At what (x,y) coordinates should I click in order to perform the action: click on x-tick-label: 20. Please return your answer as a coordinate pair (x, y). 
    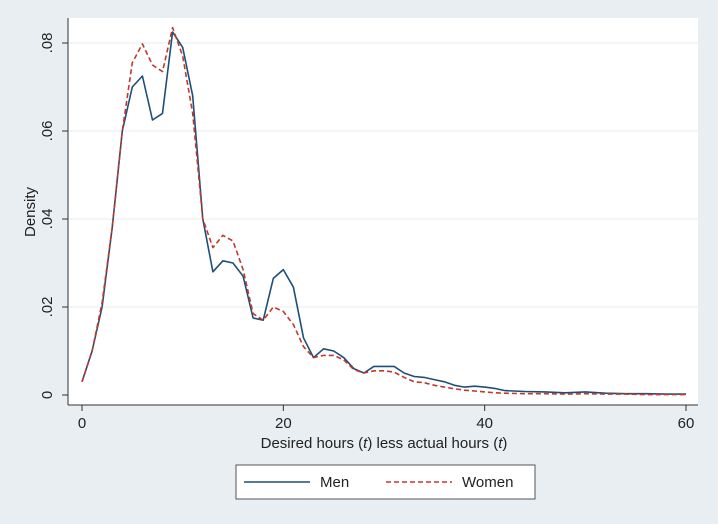
    Looking at the image, I should click on (283, 423).